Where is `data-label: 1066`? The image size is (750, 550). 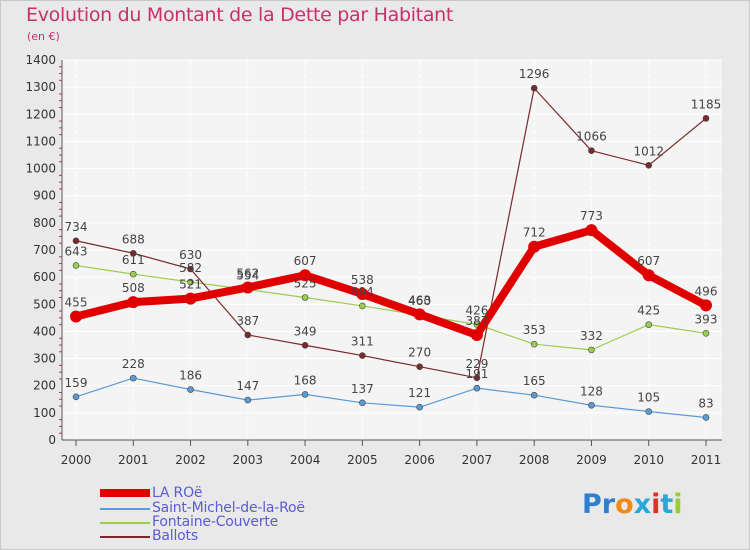
data-label: 1066 is located at coordinates (591, 137).